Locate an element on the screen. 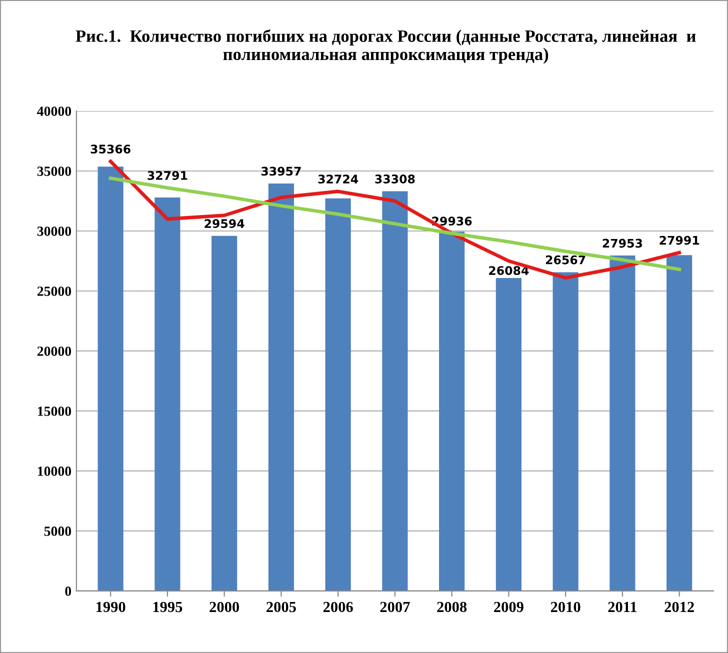  x-tick-label: 2009 is located at coordinates (509, 607).